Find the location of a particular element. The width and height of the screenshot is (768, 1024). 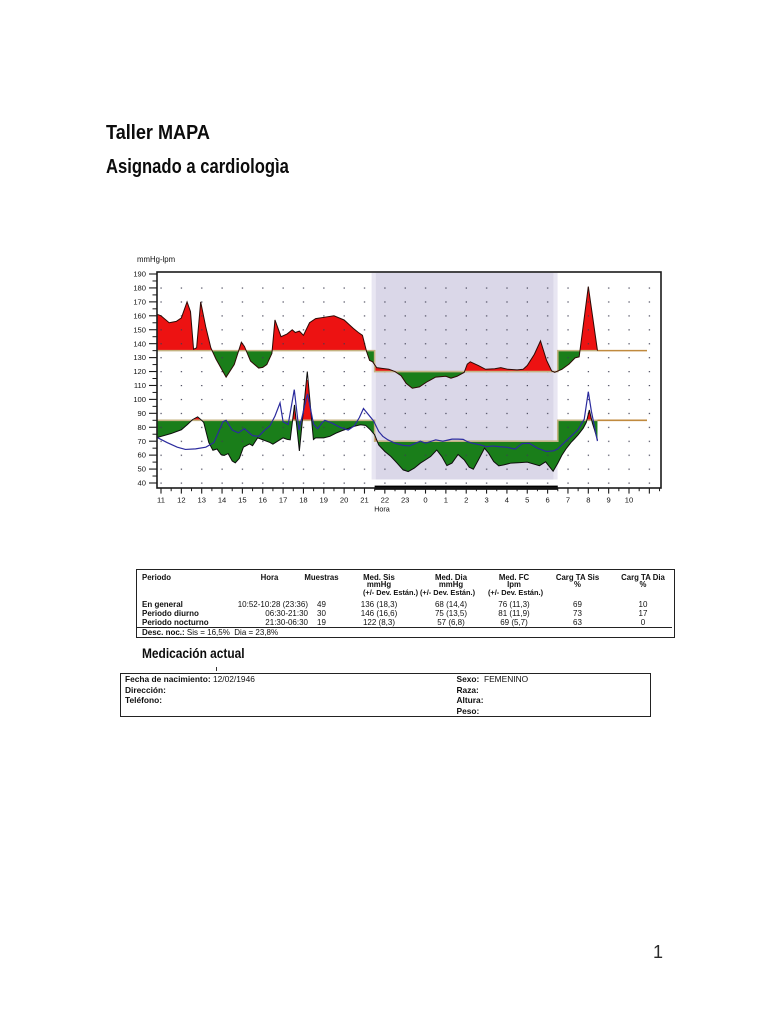

svg-text: 4 is located at coordinates (507, 500).